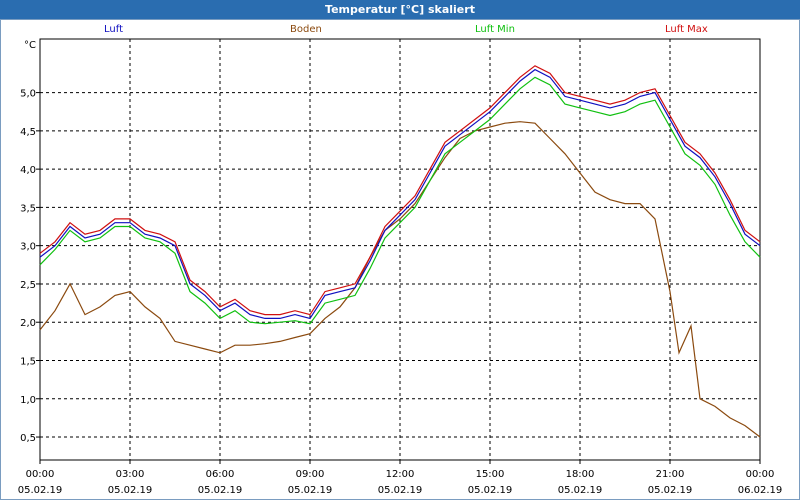 Image resolution: width=800 pixels, height=500 pixels. What do you see at coordinates (30, 266) in the screenshot?
I see `y-axis-ticks: 0,5 1,0 1,5 2,0 2,5 3,0 3,5 4,0 4,5 5,0` at bounding box center [30, 266].